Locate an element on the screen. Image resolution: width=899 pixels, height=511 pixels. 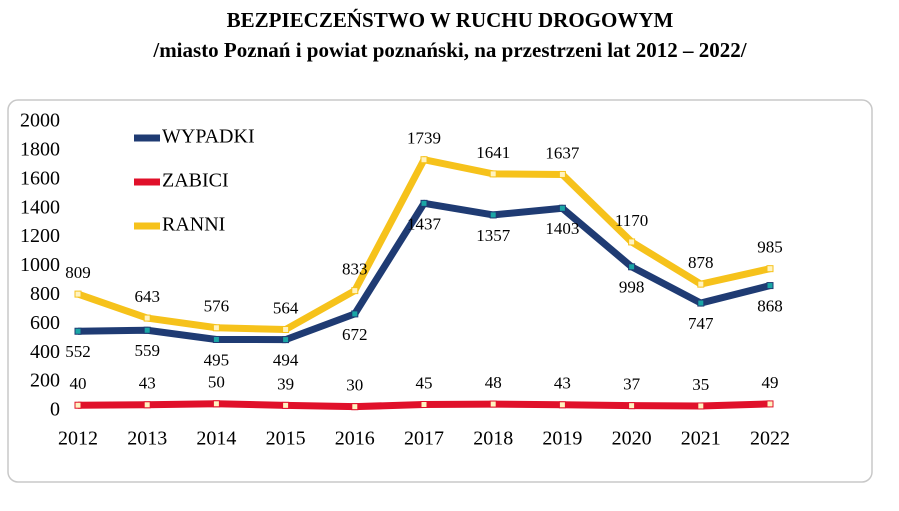
data-label: 643 is located at coordinates (147, 296).